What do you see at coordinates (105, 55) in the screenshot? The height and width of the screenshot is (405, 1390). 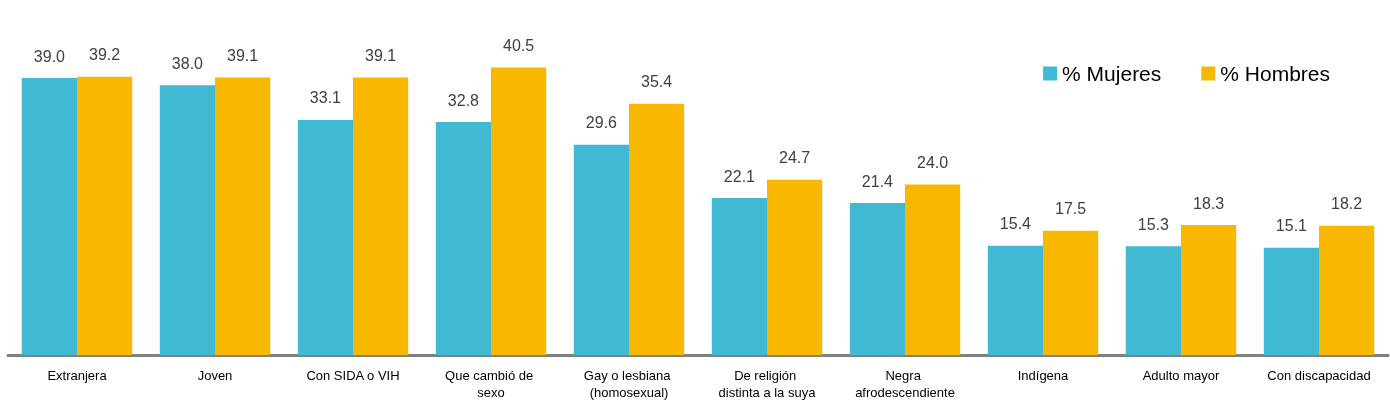 I see `data-label: 39.2` at bounding box center [105, 55].